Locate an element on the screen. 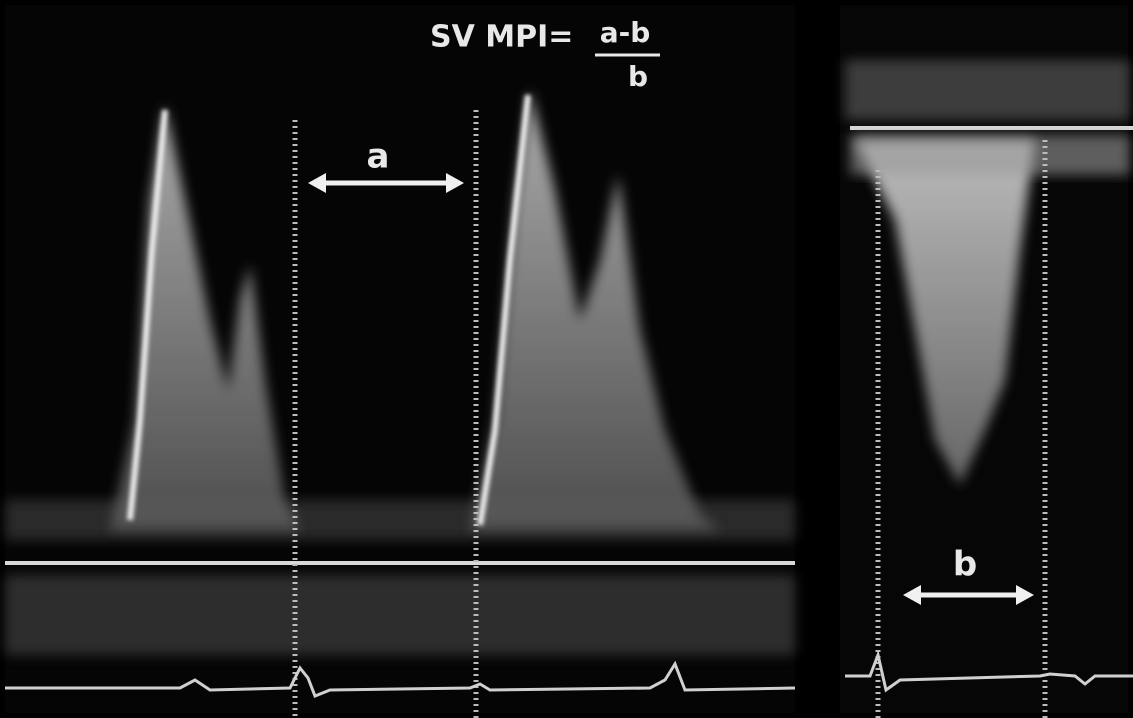 The width and height of the screenshot is (1133, 718). arrow-b is located at coordinates (968, 595).